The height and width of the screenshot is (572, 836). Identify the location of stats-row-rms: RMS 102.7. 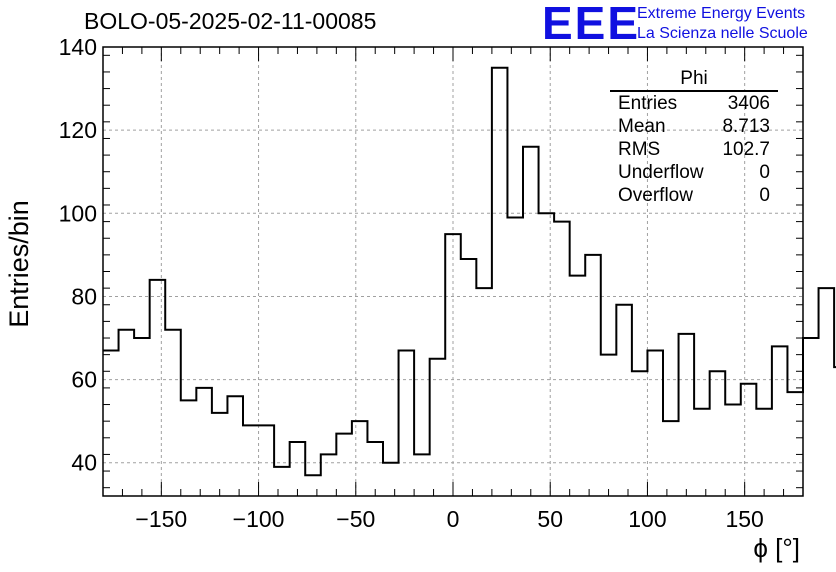
(694, 149).